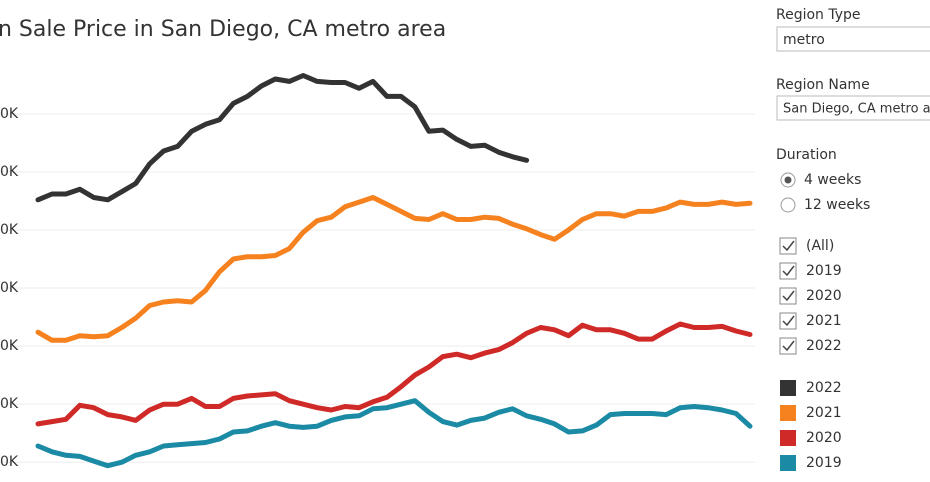  What do you see at coordinates (824, 438) in the screenshot?
I see `legend-label: 2020` at bounding box center [824, 438].